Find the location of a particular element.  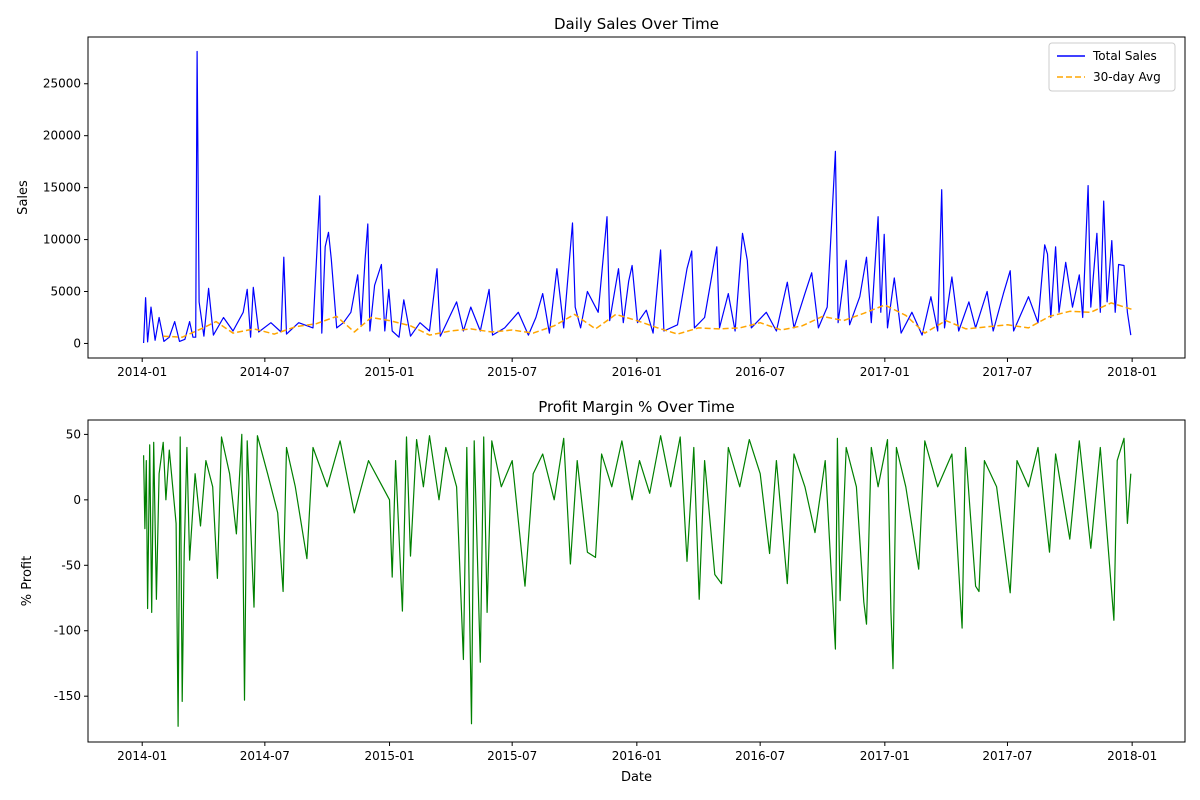

legend: Total Sales 30-day Avg is located at coordinates (1112, 67).